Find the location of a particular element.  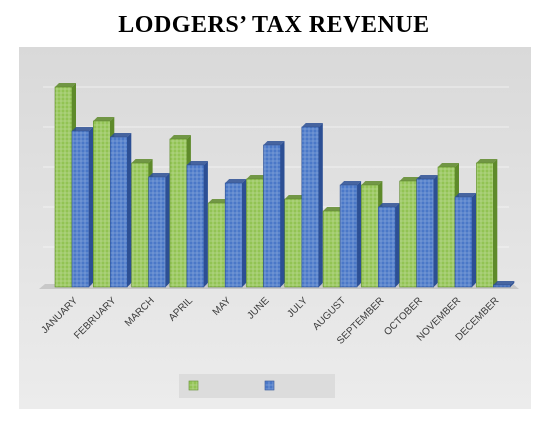

legend is located at coordinates (257, 386).